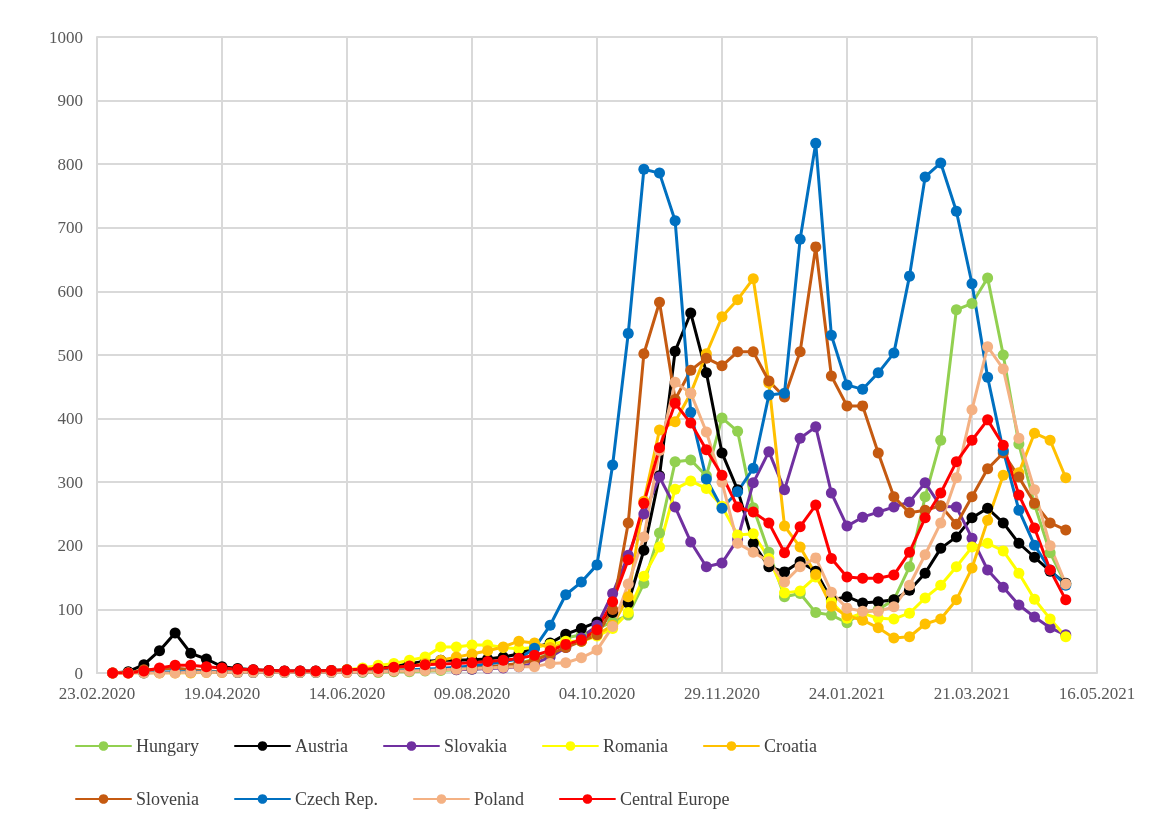  I want to click on x-tick-label: 04.10.2020, so click(597, 693).